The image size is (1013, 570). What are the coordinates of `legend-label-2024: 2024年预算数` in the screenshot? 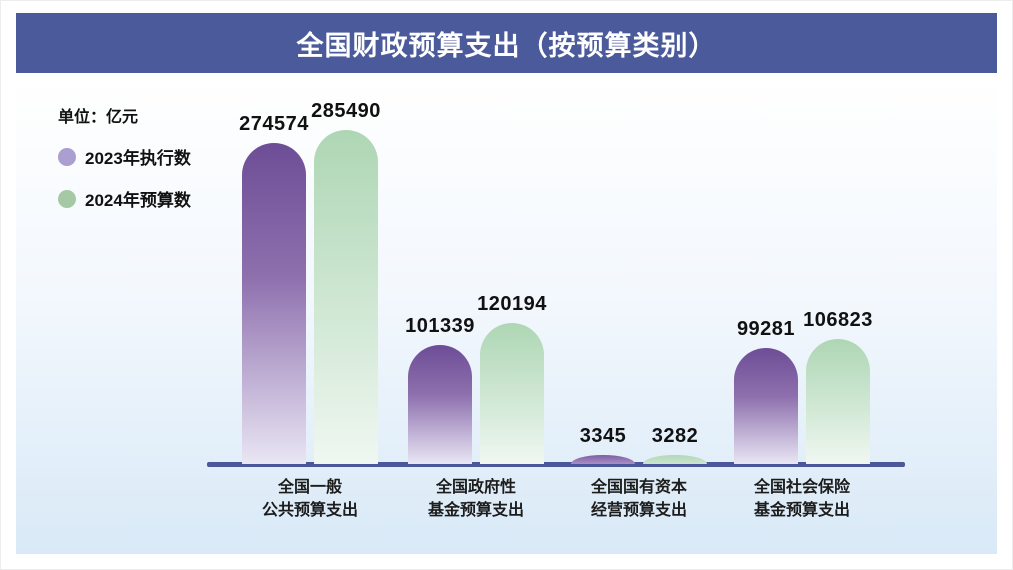 It's located at (138, 200).